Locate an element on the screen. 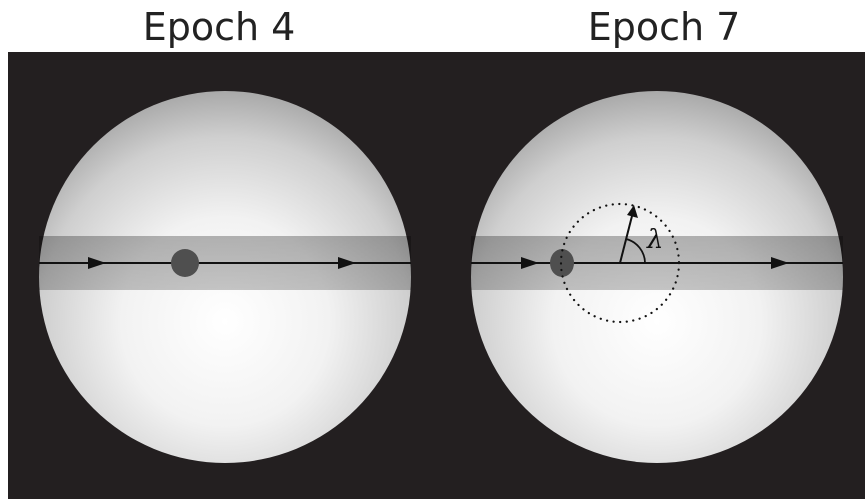 This screenshot has height=499, width=865. epoch-4-title: Epoch 4 is located at coordinates (219, 27).